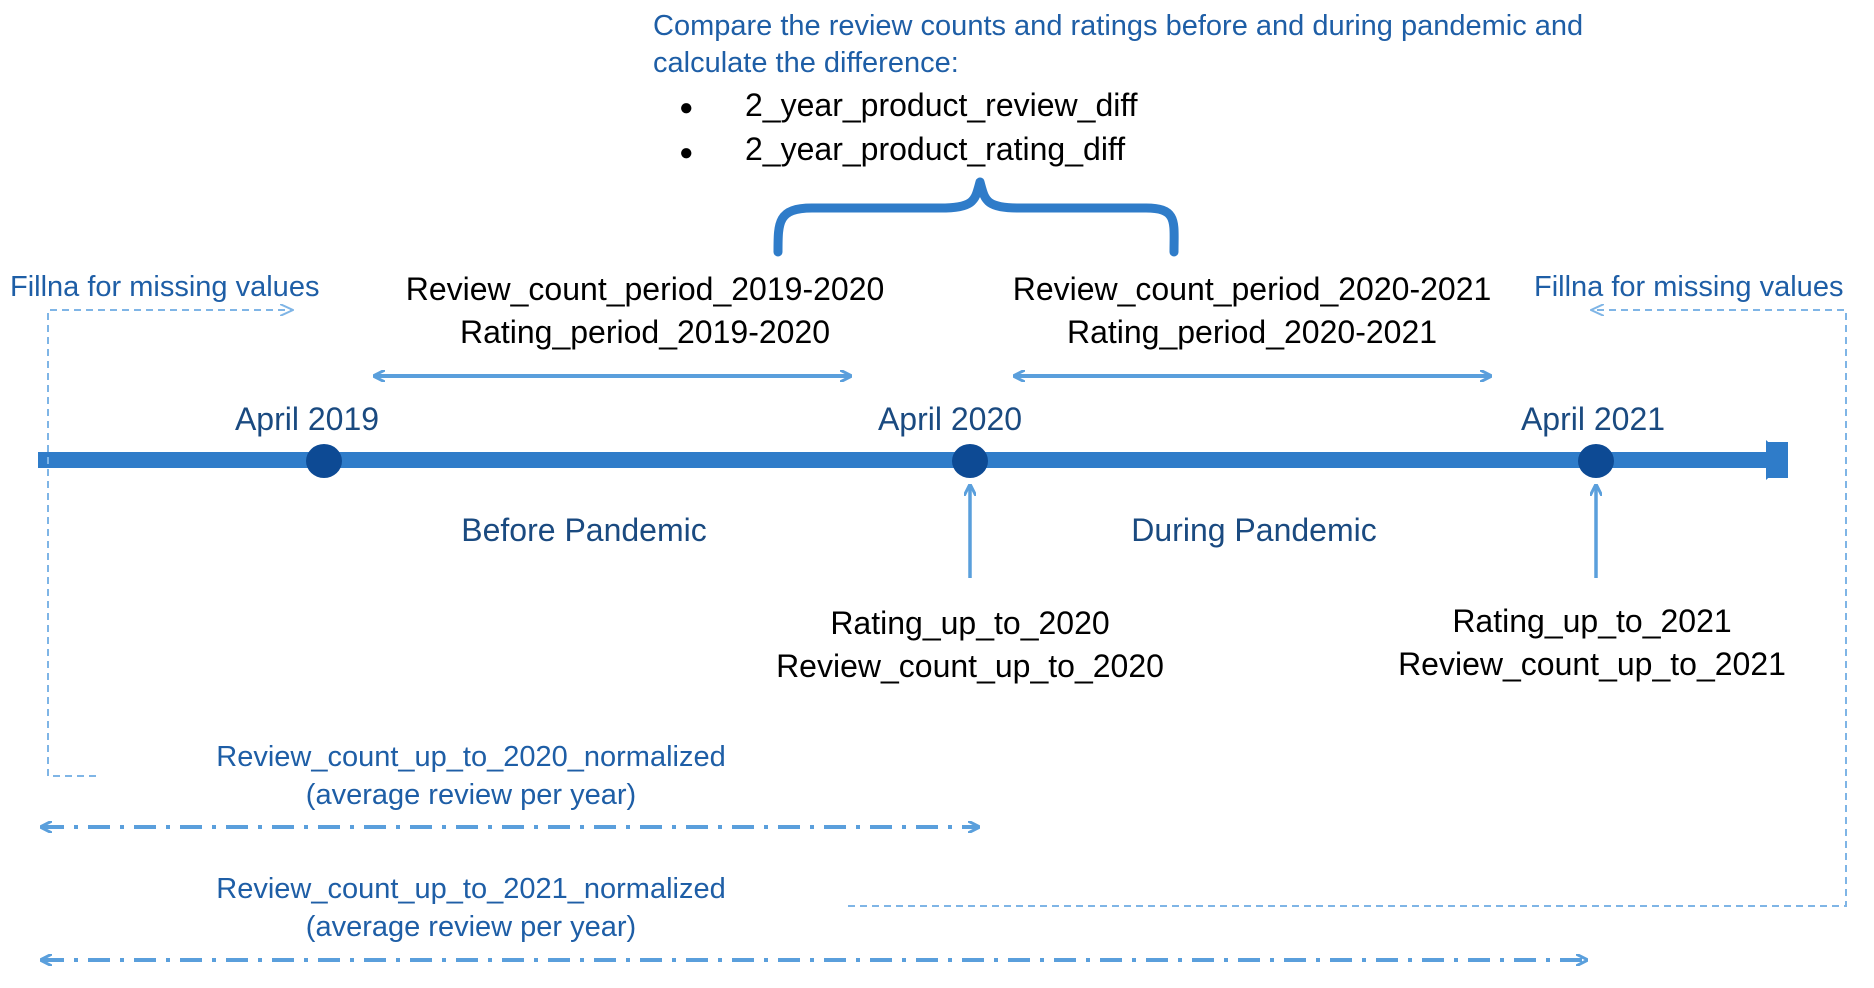 The width and height of the screenshot is (1874, 988). Describe the element at coordinates (471, 927) in the screenshot. I see `normalized-2021-line-2: (average review per year)` at that location.